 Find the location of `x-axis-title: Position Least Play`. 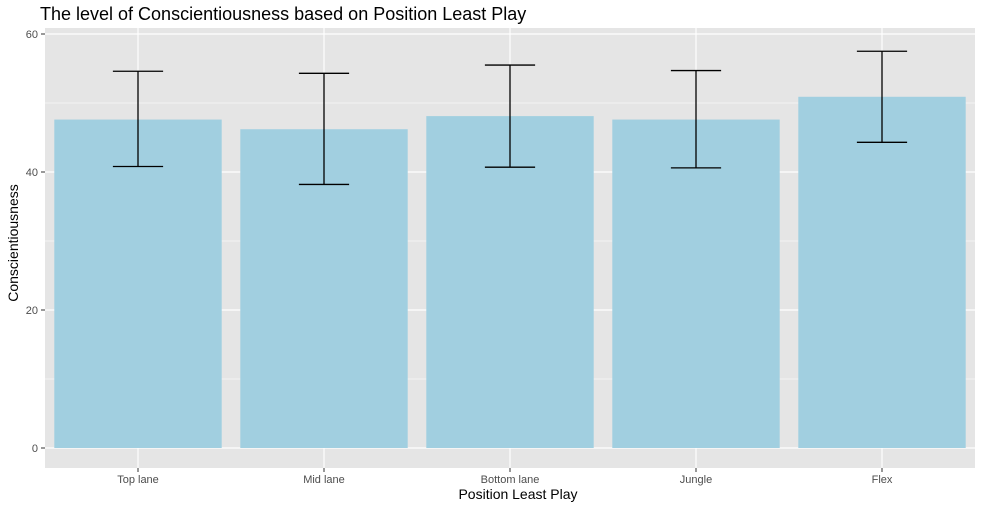

x-axis-title: Position Least Play is located at coordinates (517, 494).